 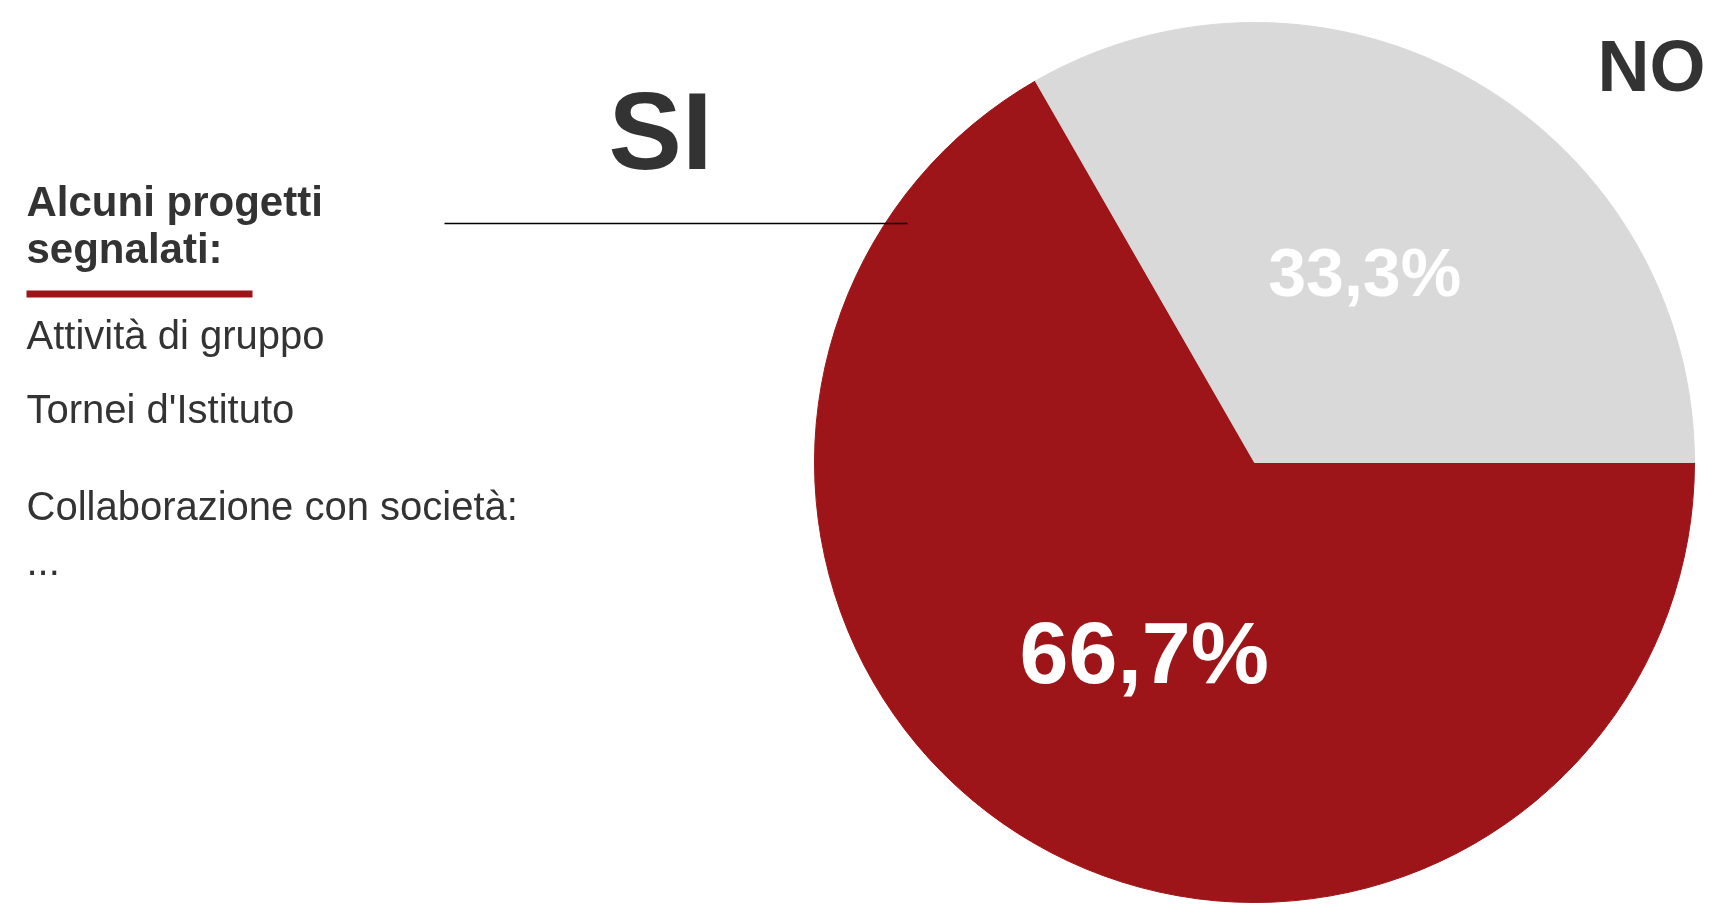 I want to click on text: Collaborazione con società:, so click(x=272, y=505).